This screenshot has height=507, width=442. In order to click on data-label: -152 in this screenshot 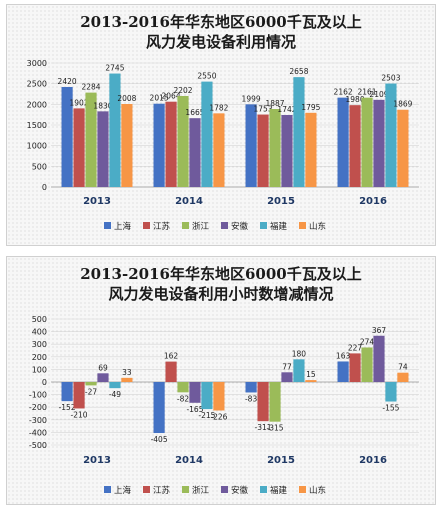, I will do `click(67, 407)`.